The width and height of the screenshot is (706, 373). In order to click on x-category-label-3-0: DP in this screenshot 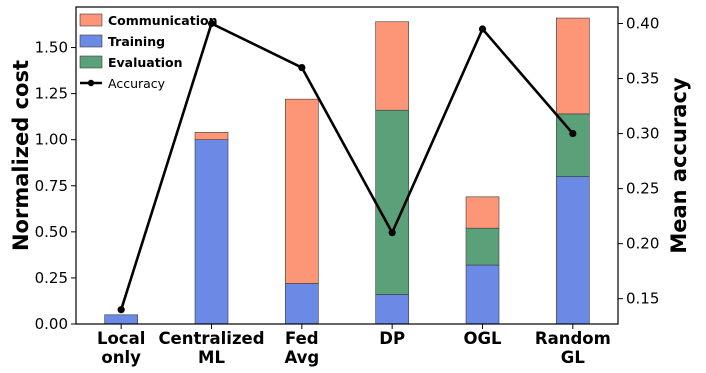, I will do `click(392, 338)`.